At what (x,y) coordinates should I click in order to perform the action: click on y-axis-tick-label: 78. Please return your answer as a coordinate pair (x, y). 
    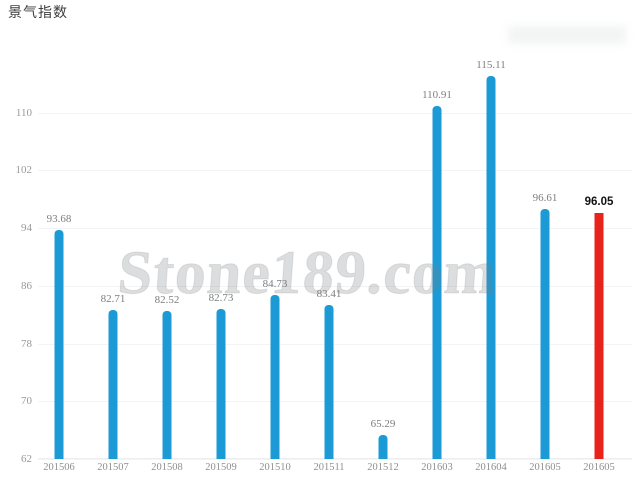
    Looking at the image, I should click on (26, 343).